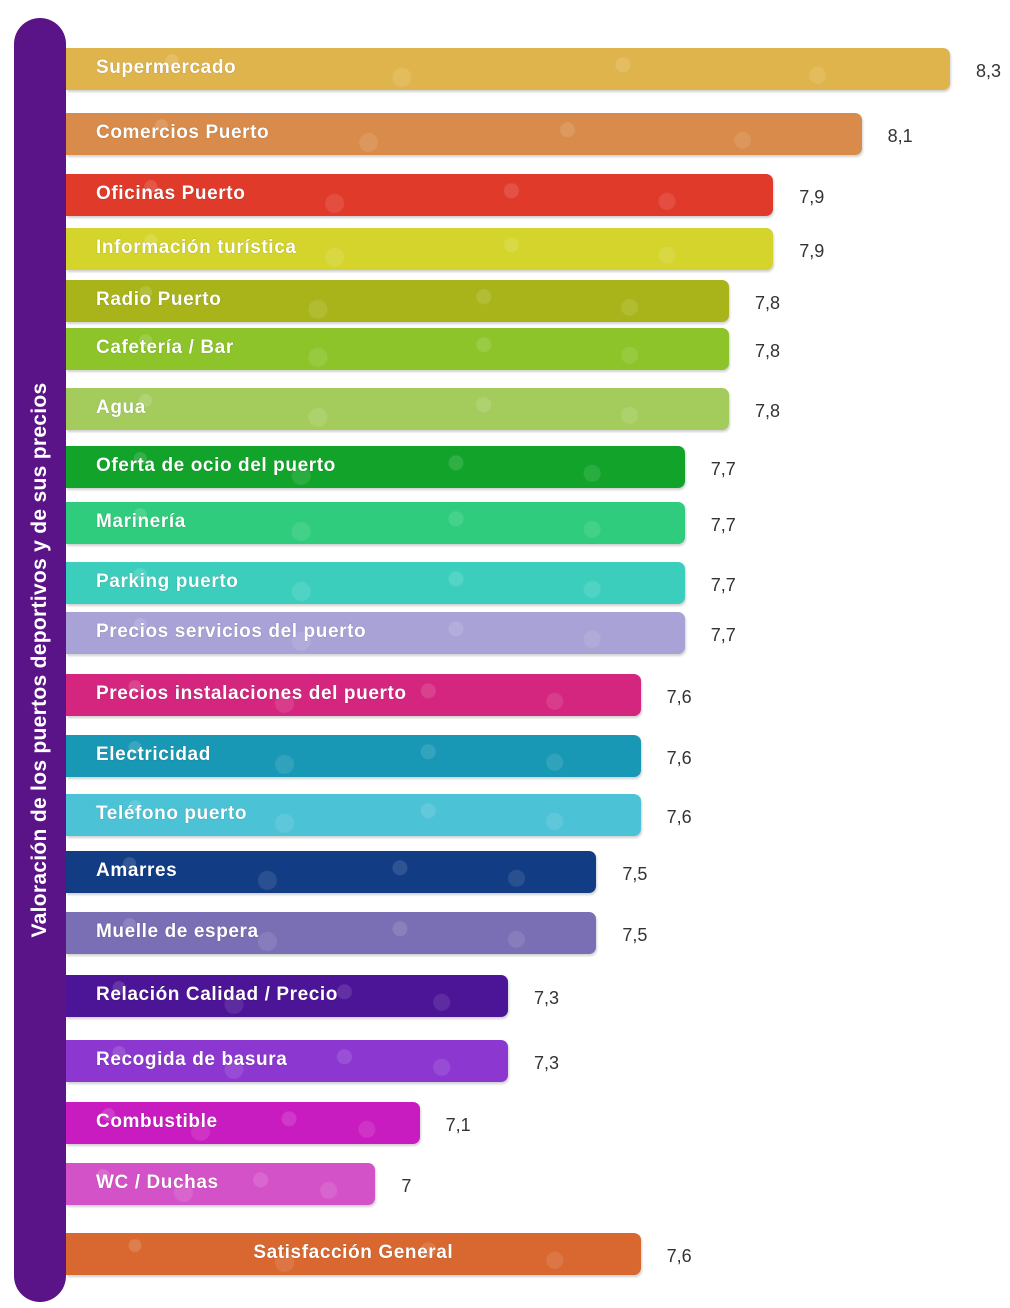  Describe the element at coordinates (167, 581) in the screenshot. I see `bar-category-label: Parking puerto` at that location.